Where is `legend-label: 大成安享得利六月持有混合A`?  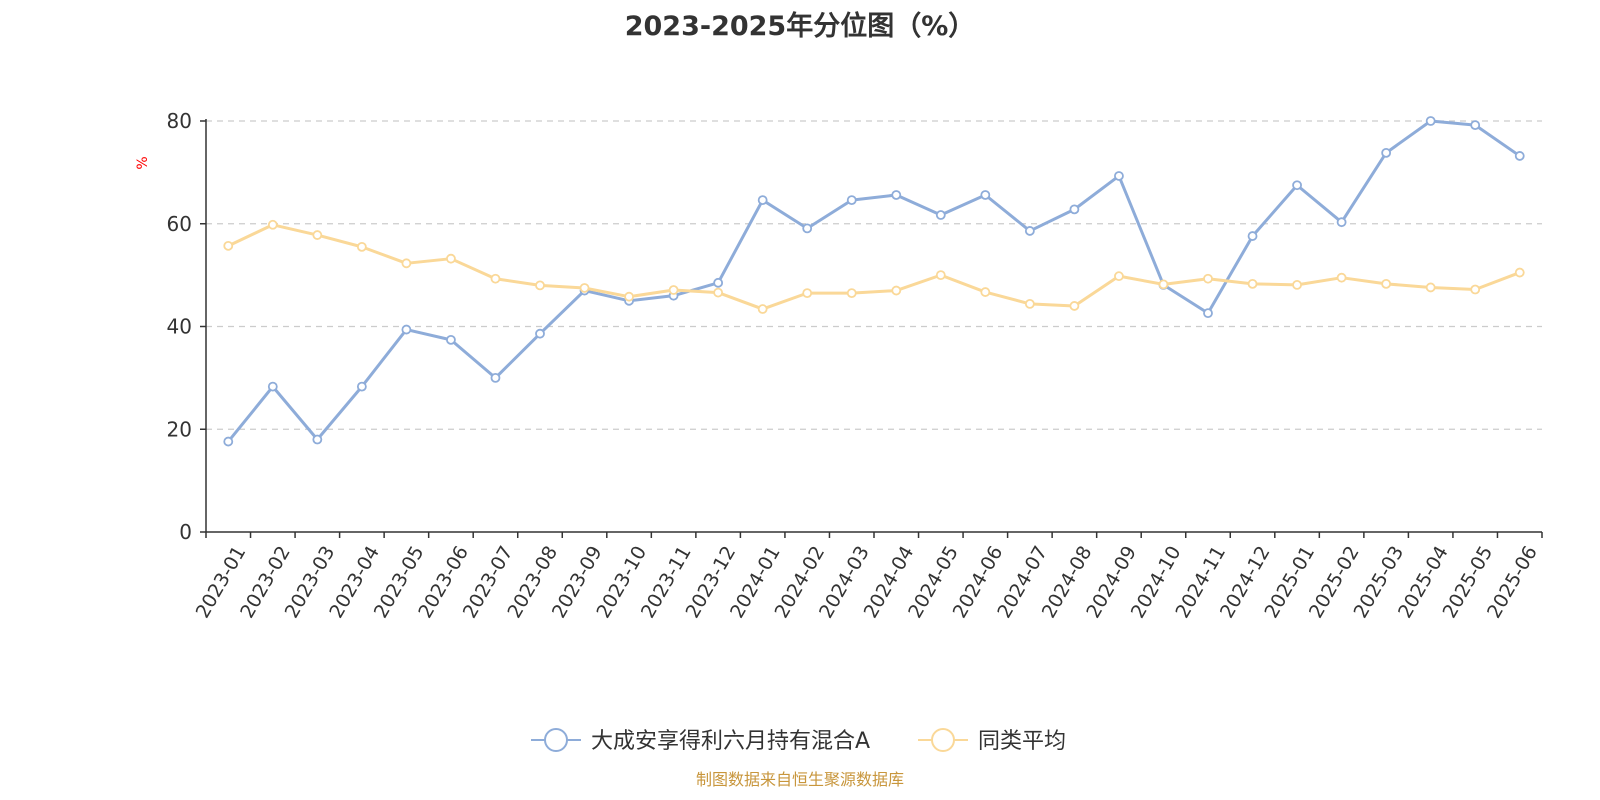 legend-label: 大成安享得利六月持有混合A is located at coordinates (730, 741).